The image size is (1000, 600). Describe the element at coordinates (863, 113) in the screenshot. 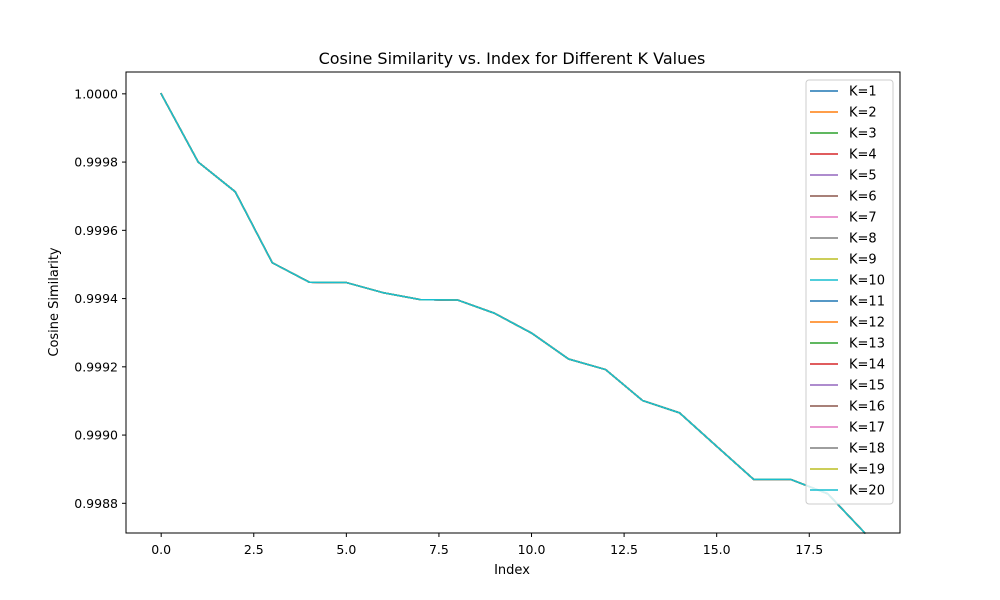

I see `legend-label: K=2` at that location.